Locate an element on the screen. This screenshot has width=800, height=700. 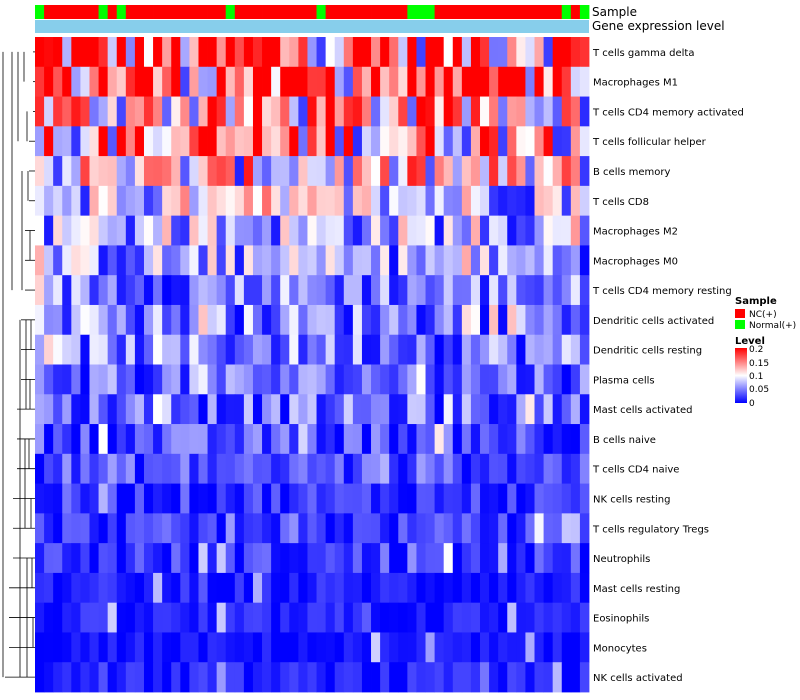
row-label: Monocytes is located at coordinates (620, 648).